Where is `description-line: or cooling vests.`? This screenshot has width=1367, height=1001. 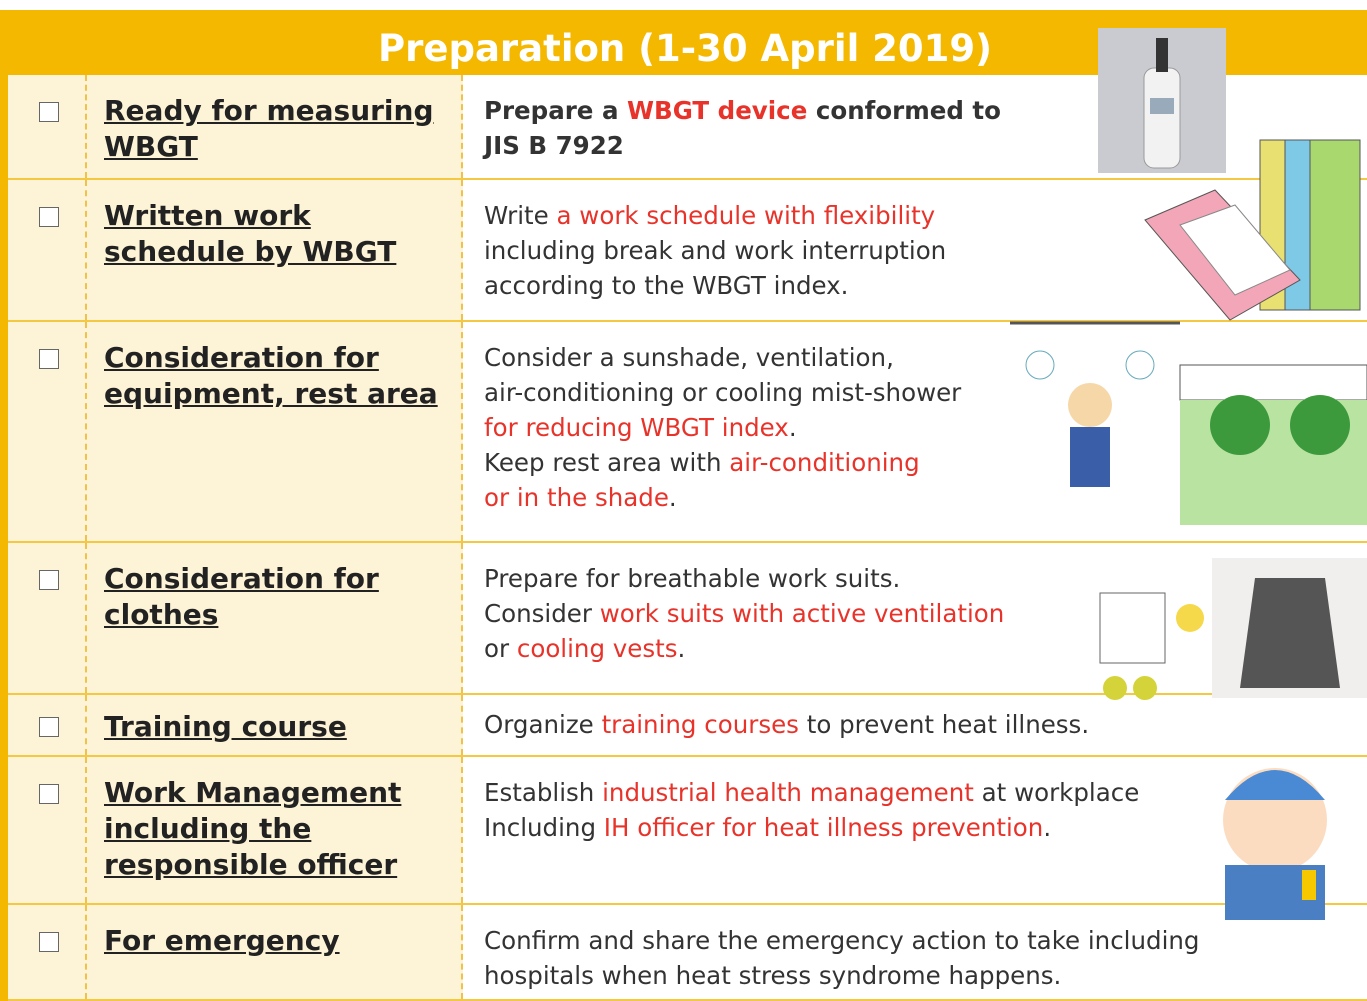
description-line: or cooling vests. is located at coordinates (925, 648).